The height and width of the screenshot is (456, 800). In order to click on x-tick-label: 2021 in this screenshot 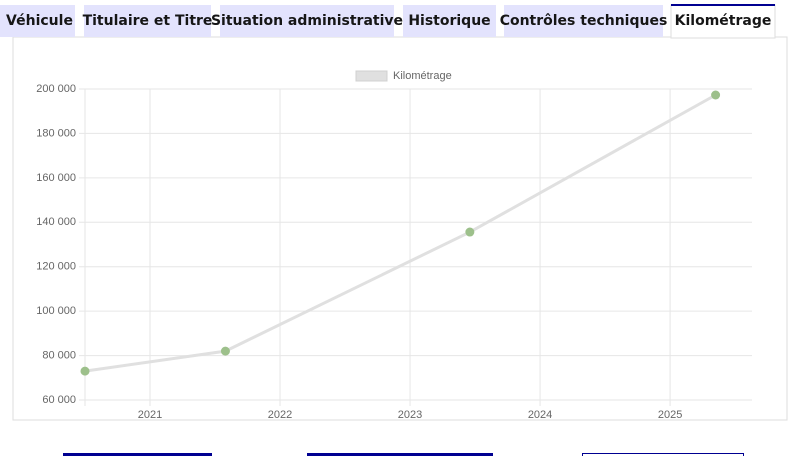, I will do `click(150, 415)`.